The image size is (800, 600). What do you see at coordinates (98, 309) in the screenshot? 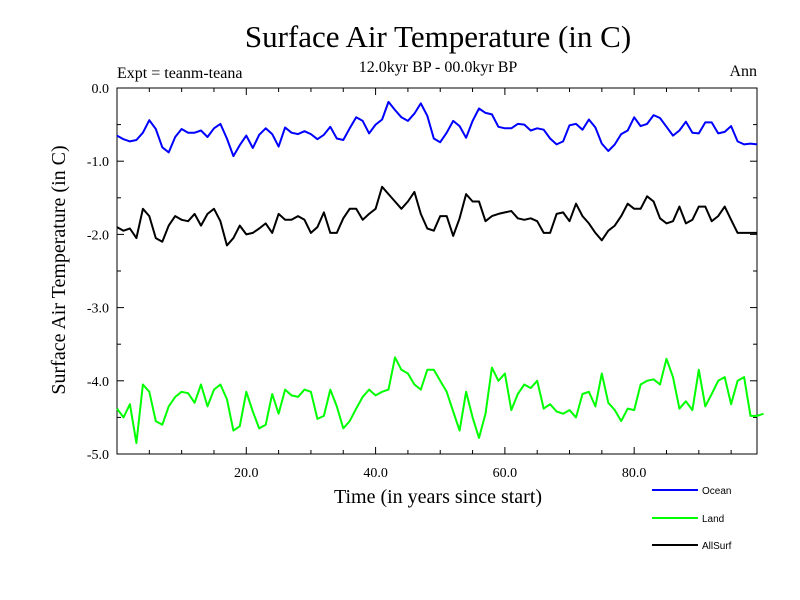
I see `y-tick-label: -3.0` at bounding box center [98, 309].